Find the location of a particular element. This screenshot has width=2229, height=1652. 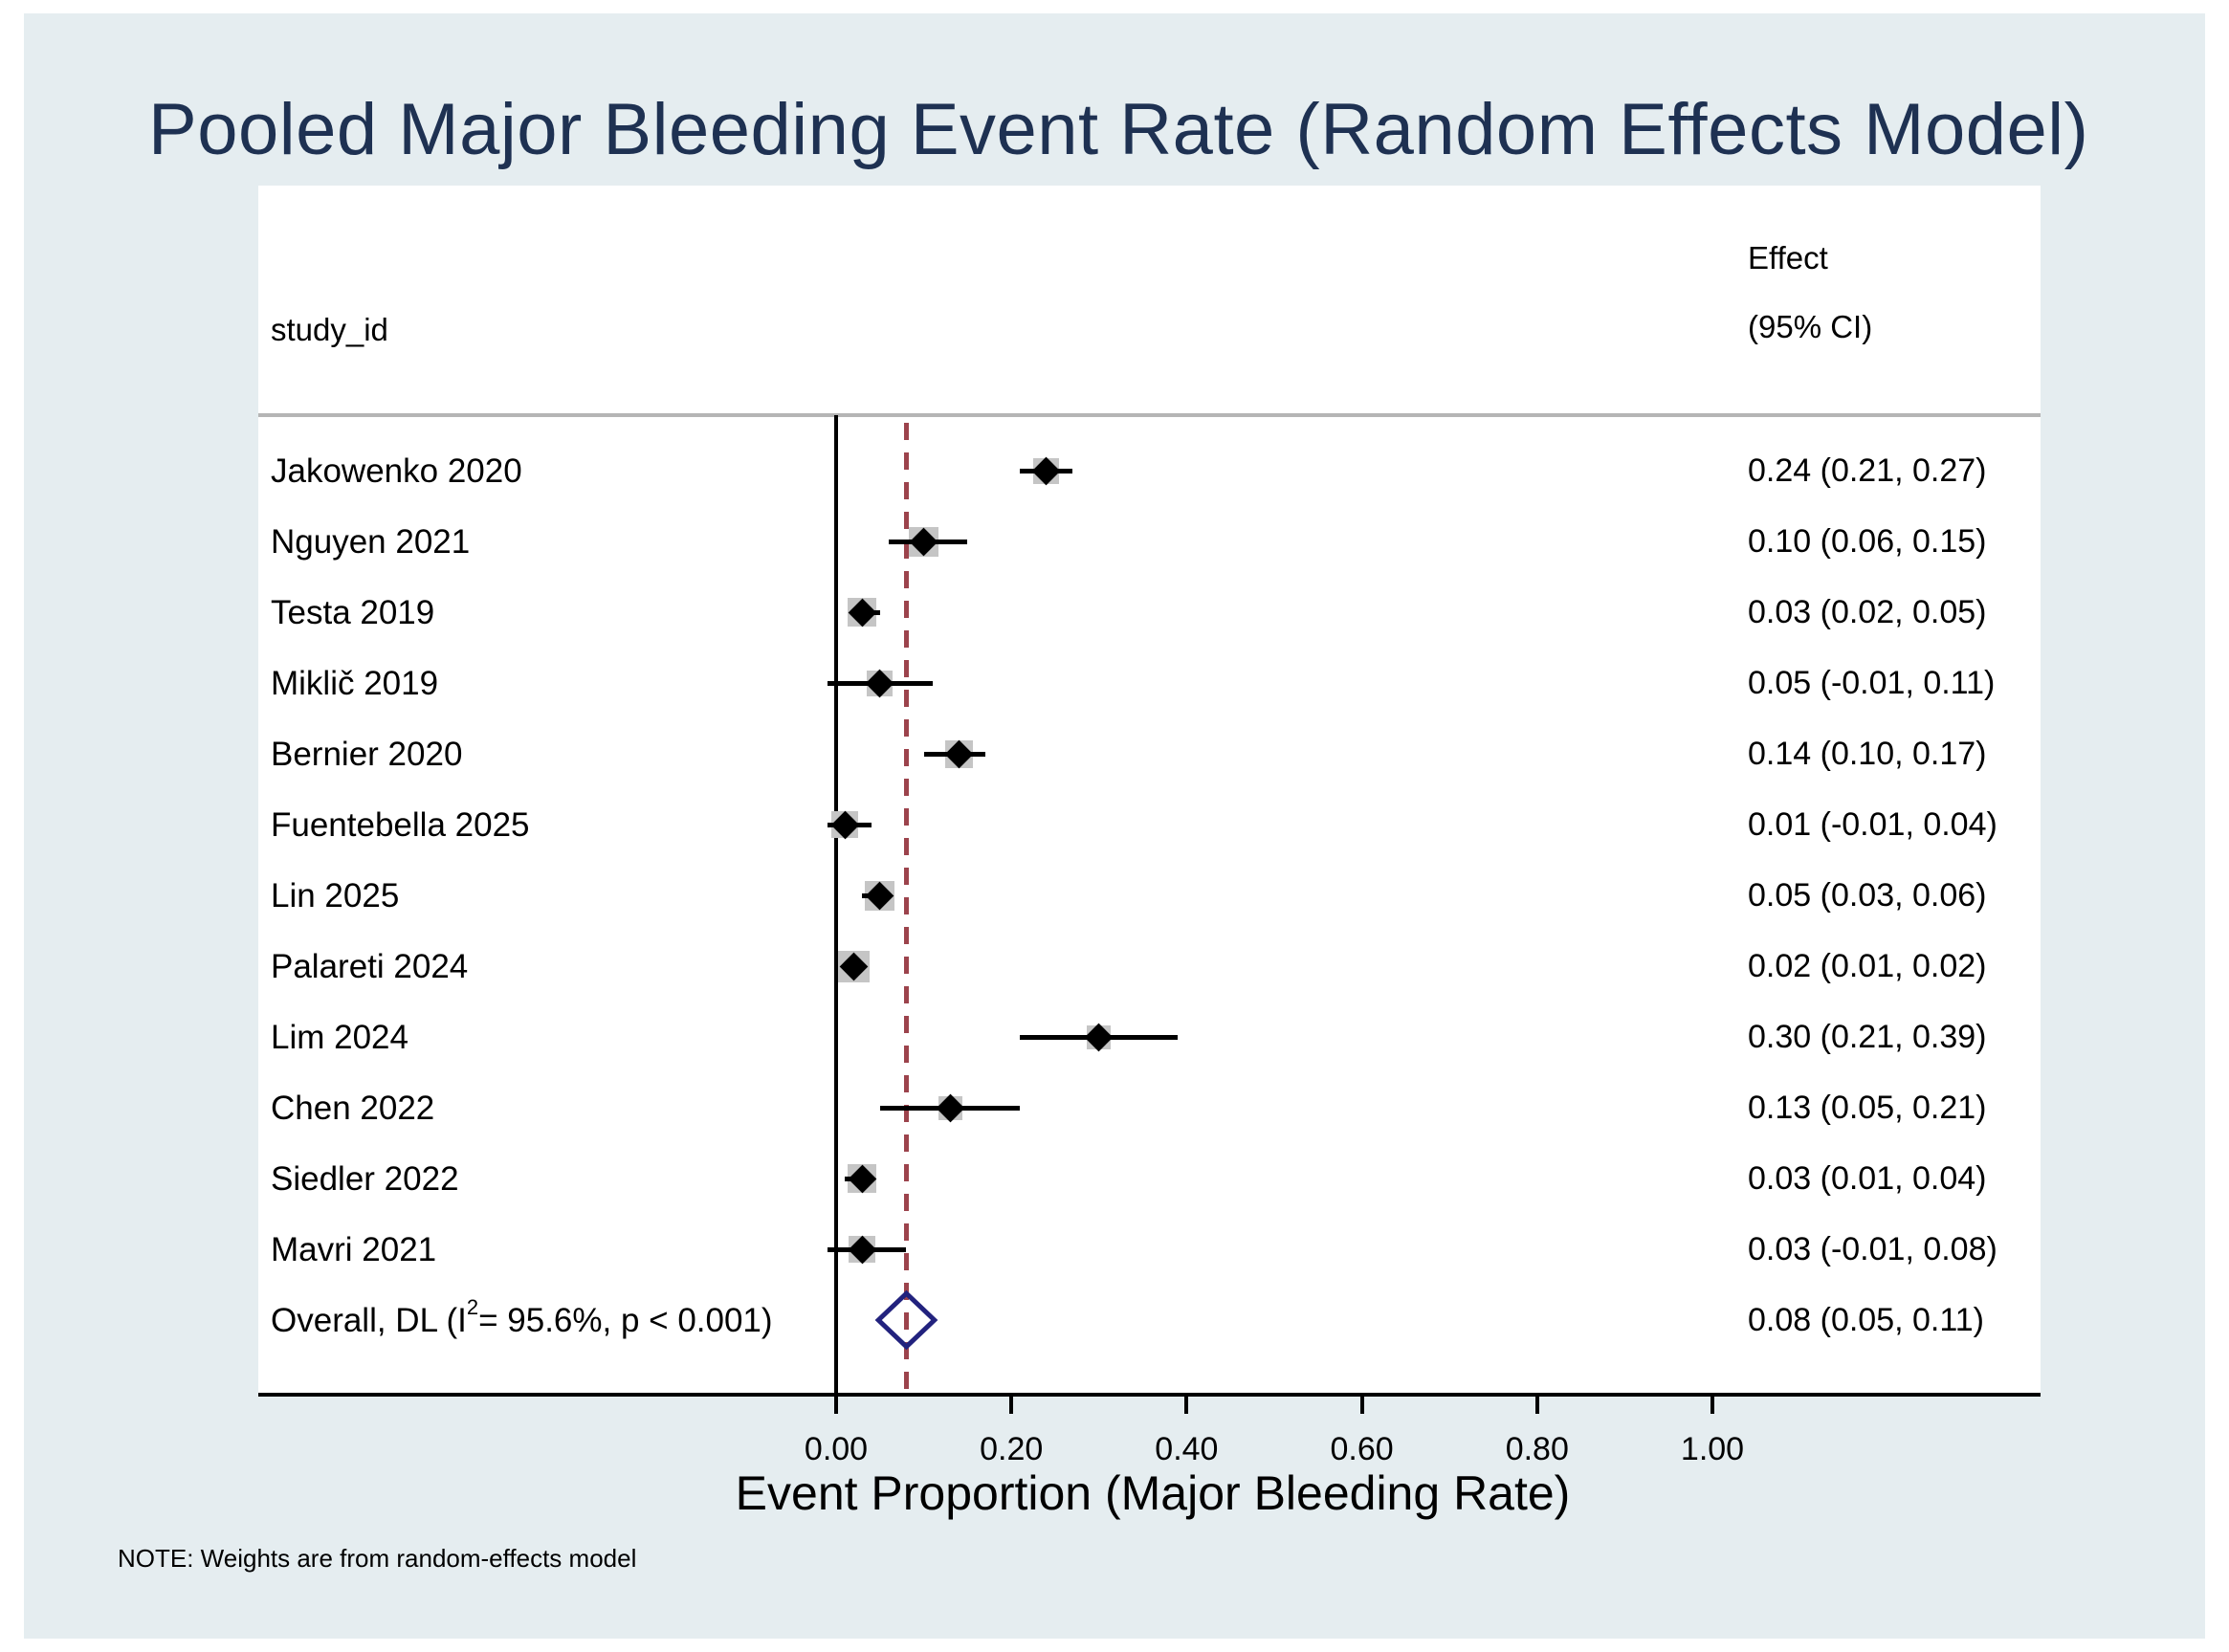

study-effect-value: 0.01 (-0.01, 0.04) is located at coordinates (1872, 824).